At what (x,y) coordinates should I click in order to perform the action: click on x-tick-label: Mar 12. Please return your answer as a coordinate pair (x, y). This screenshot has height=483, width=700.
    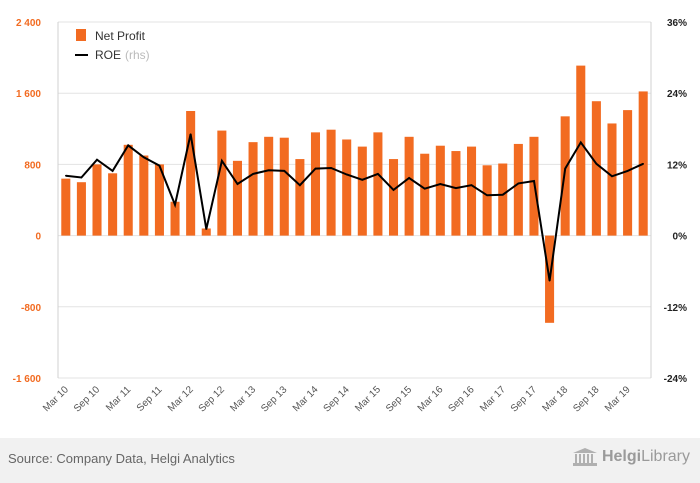
    Looking at the image, I should click on (181, 399).